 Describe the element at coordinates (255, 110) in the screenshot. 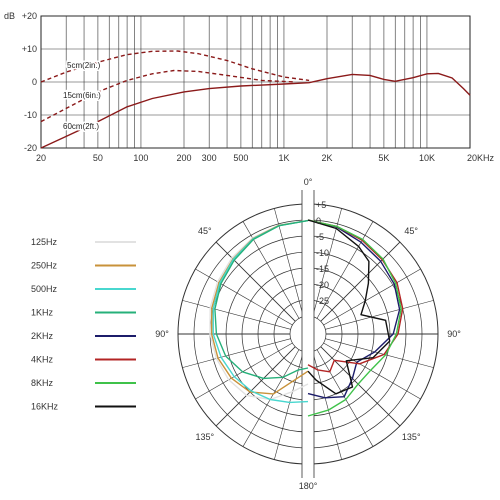

I see `series-line-60cm-2ft` at that location.